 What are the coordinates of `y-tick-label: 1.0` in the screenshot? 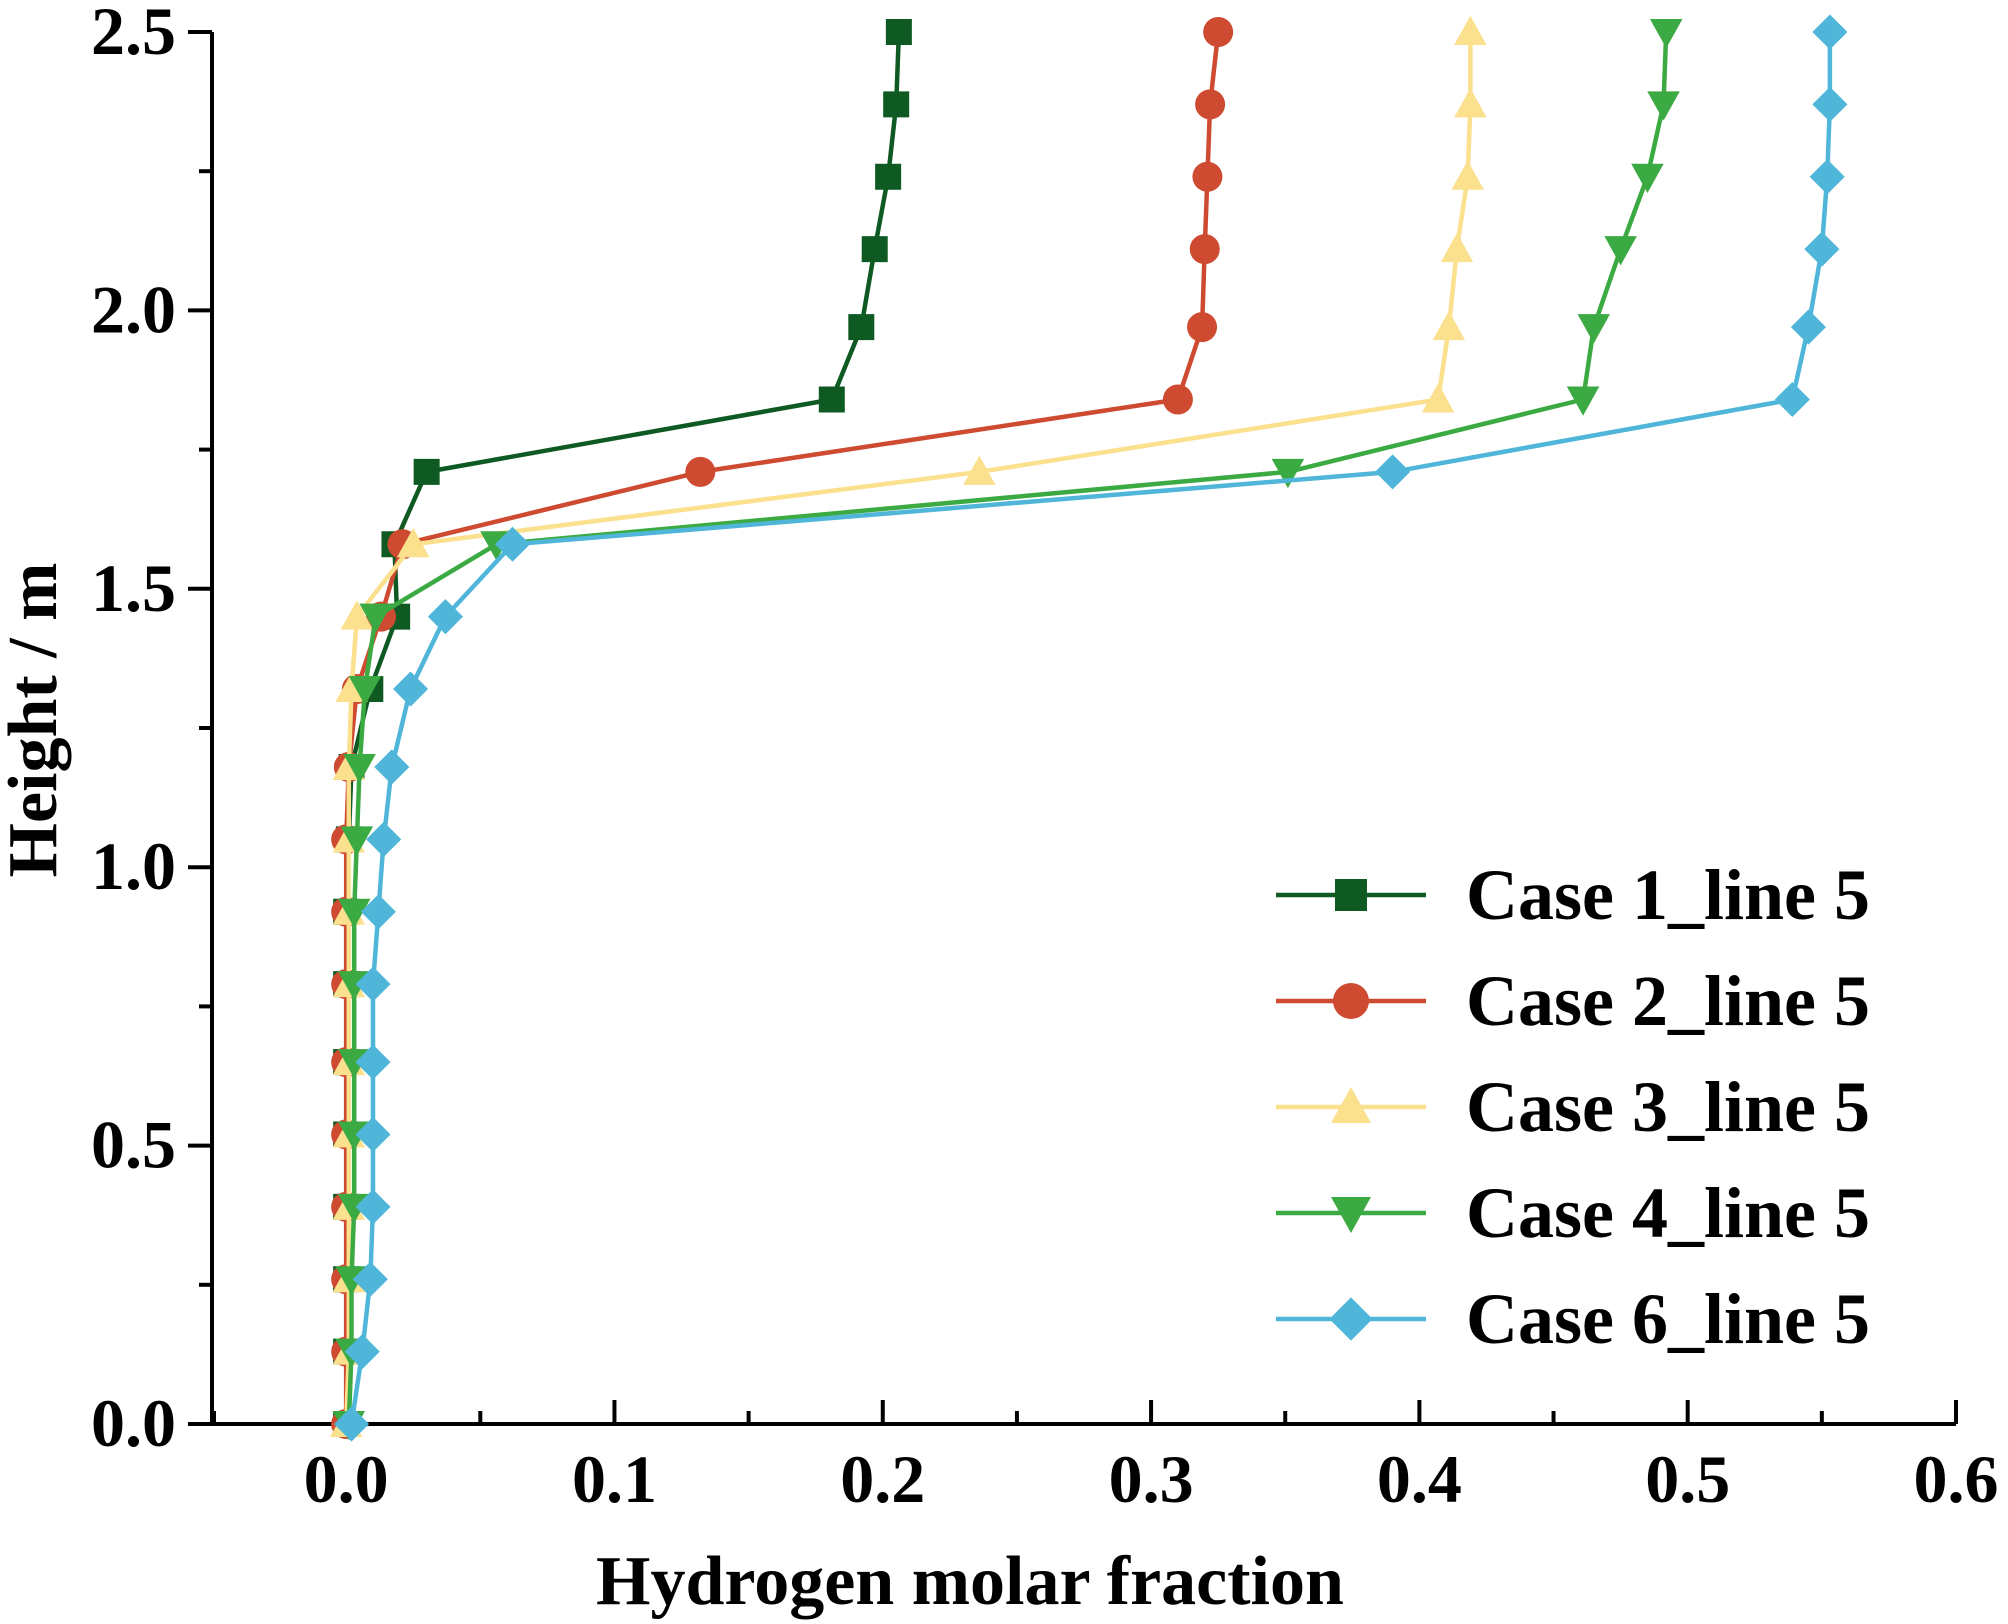 It's located at (133, 866).